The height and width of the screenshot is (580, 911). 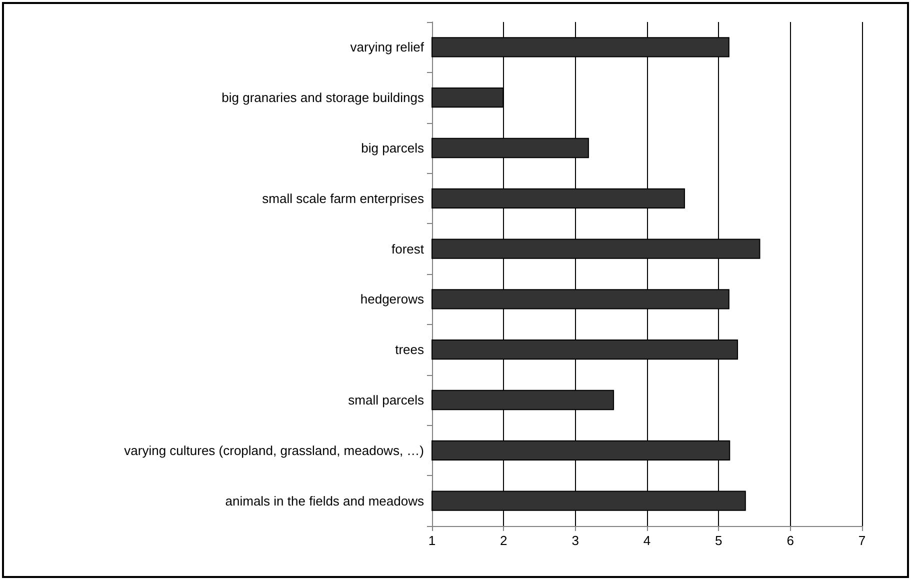 I want to click on y-tick-label: forest, so click(x=407, y=248).